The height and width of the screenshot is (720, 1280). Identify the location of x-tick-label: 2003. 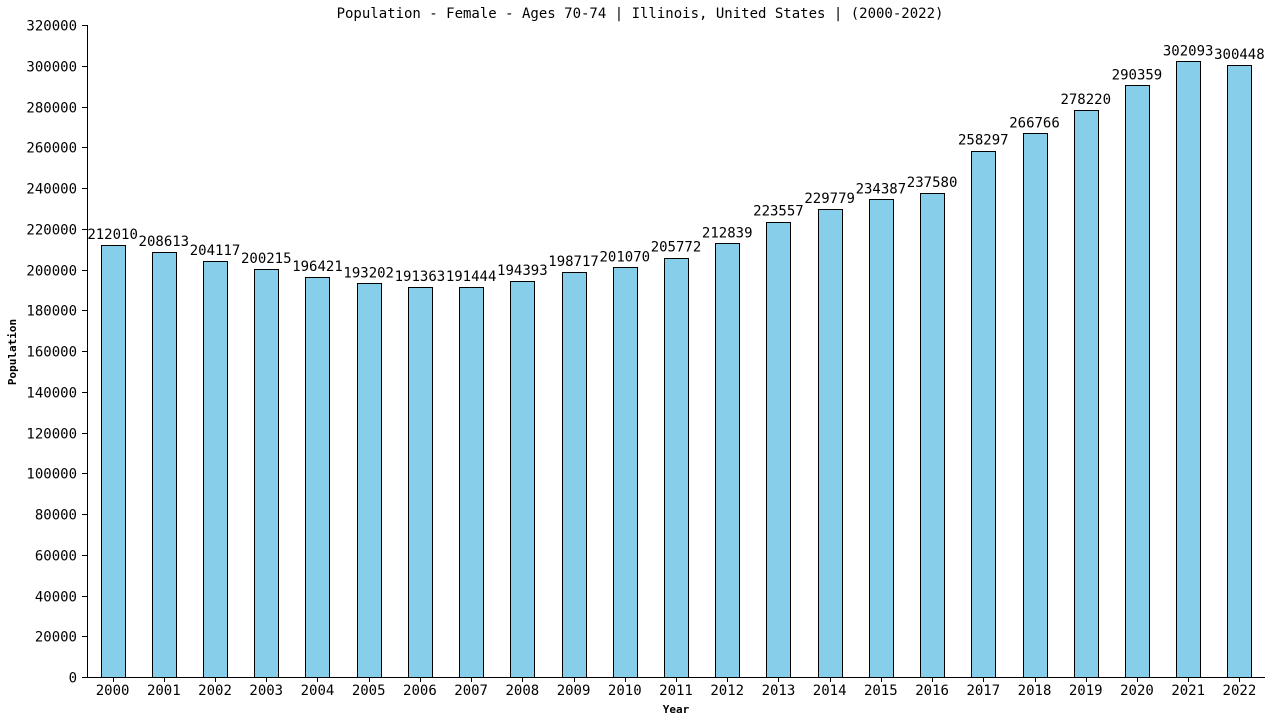
(266, 691).